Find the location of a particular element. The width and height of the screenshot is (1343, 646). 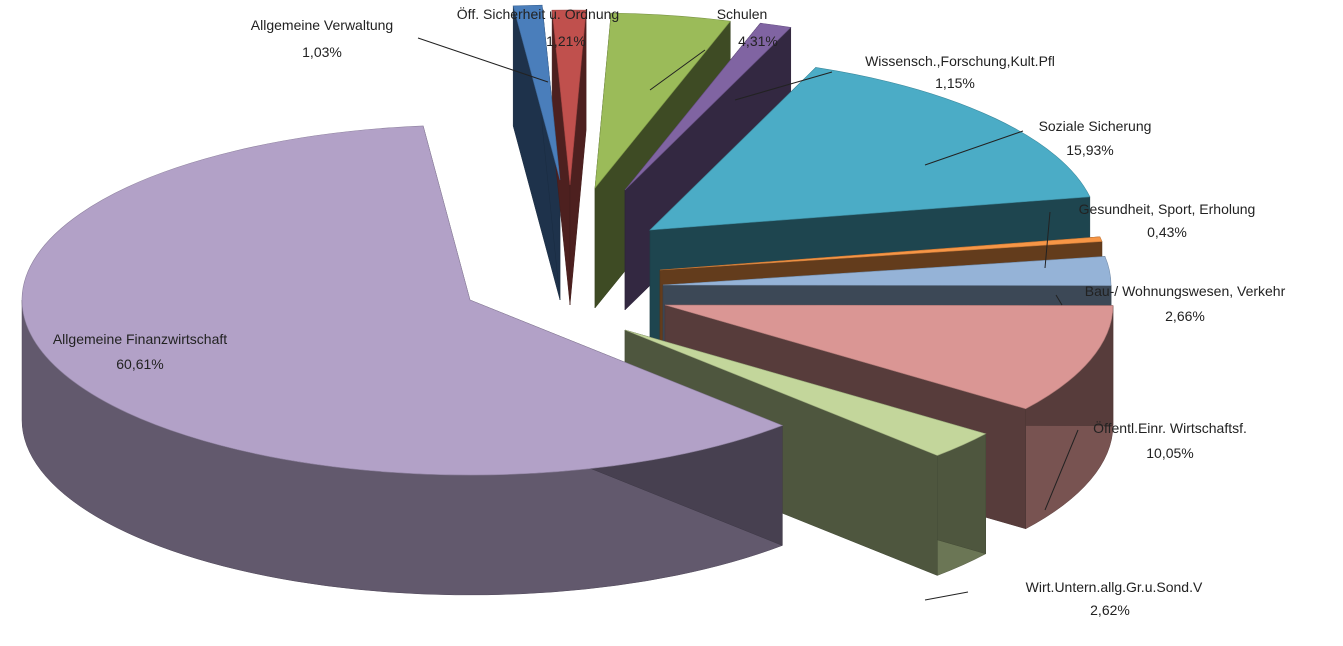

slice-label-5: Gesundheit, Sport, Erholung is located at coordinates (1167, 209).